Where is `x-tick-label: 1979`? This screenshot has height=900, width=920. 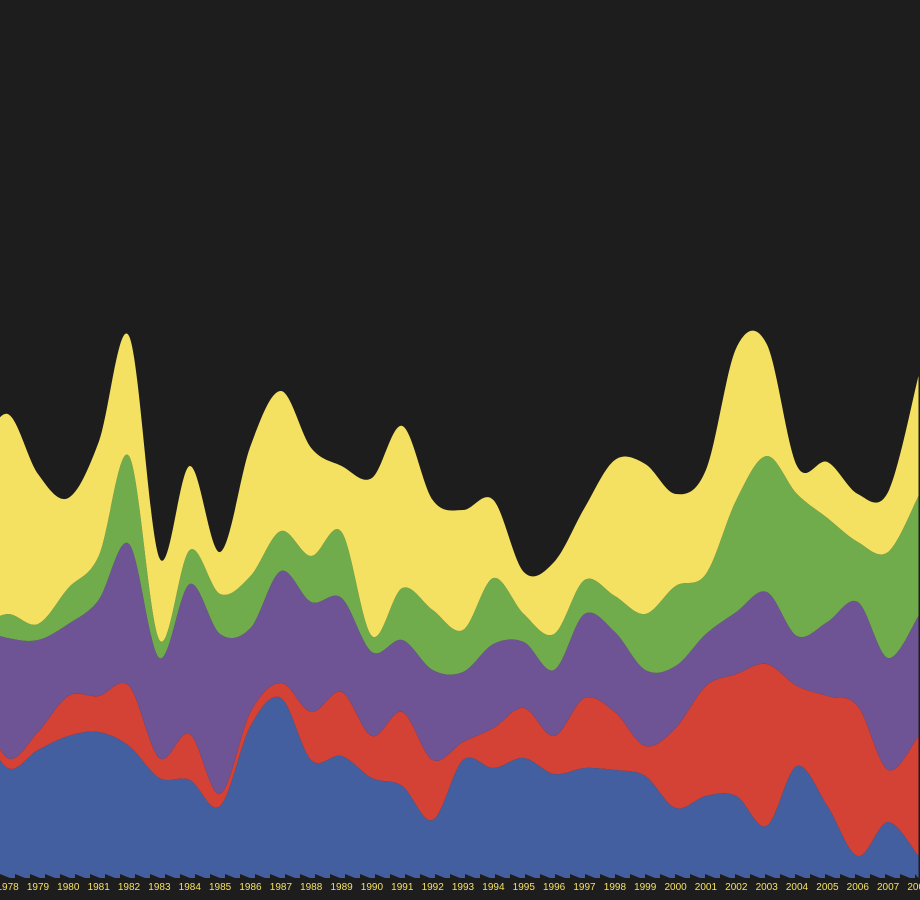
x-tick-label: 1979 is located at coordinates (38, 887).